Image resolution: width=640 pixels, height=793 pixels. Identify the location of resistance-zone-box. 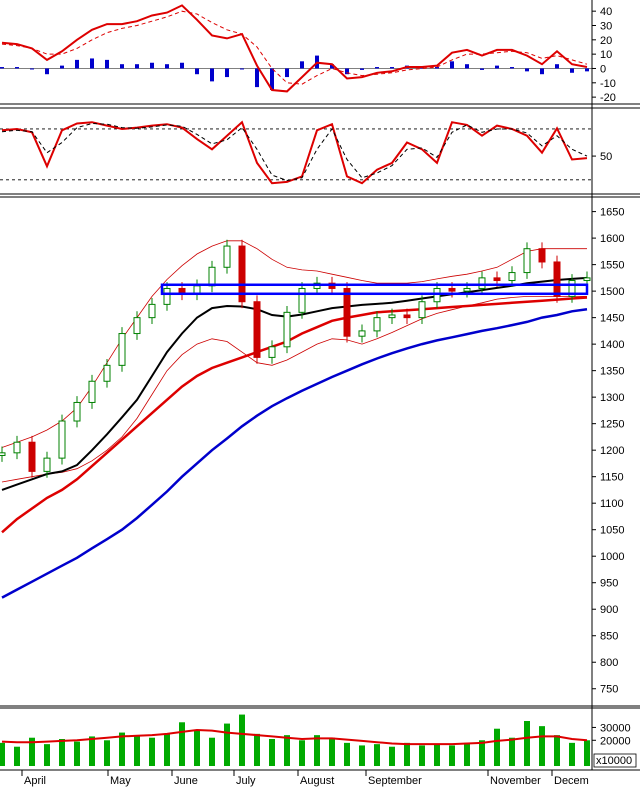
(374, 289).